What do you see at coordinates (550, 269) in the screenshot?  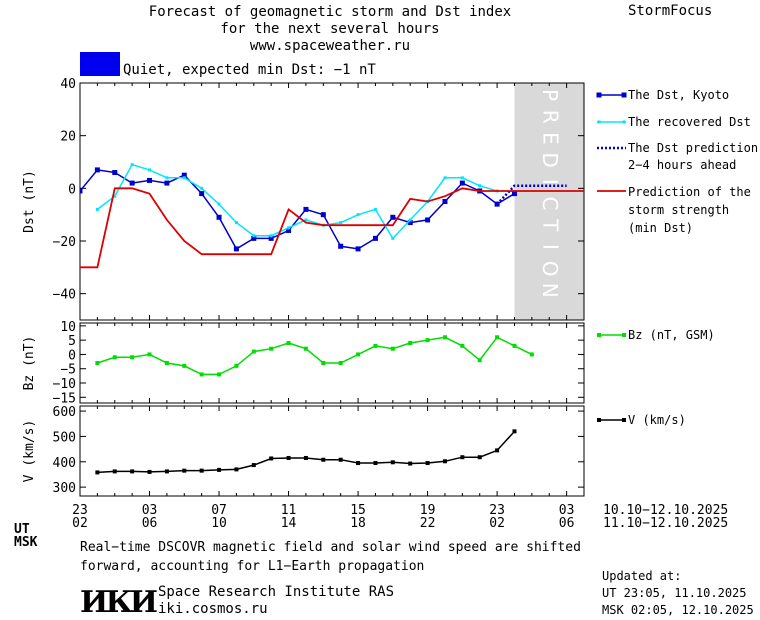 I see `prediction-zone-letter: O` at bounding box center [550, 269].